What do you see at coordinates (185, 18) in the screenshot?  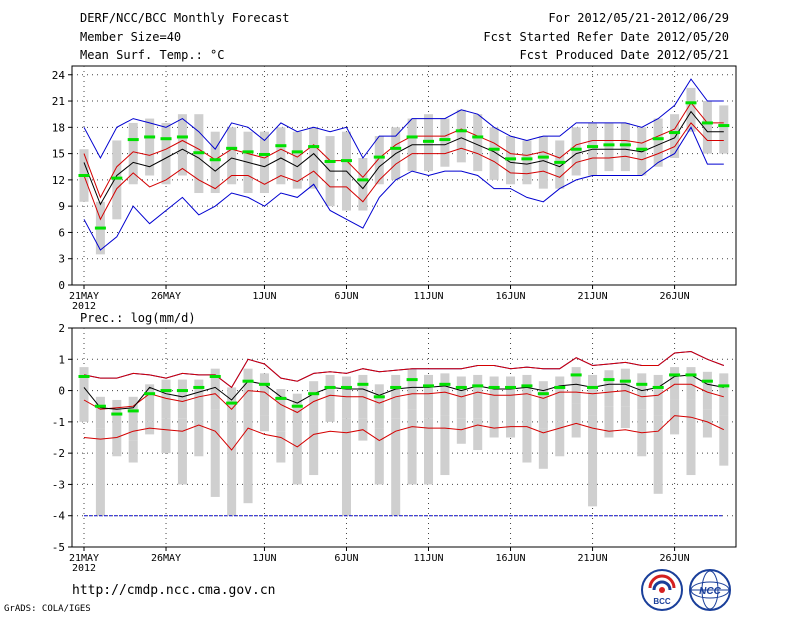 I see `chart-title: DERF/NCC/BCC Monthly Forecast` at bounding box center [185, 18].